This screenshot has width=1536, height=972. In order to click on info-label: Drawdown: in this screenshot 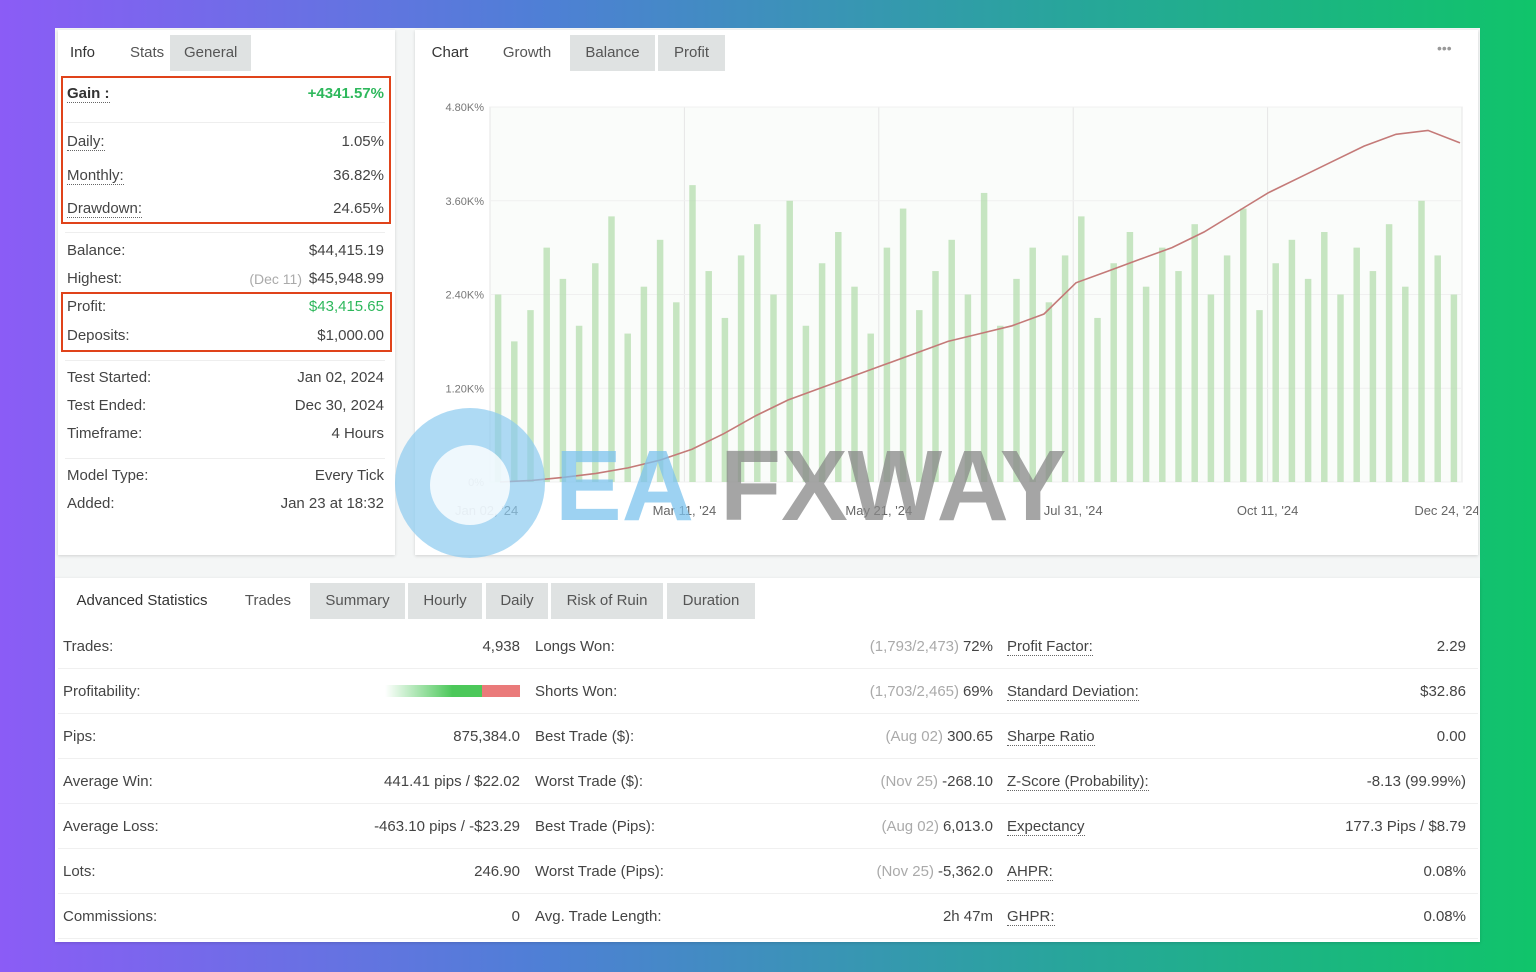, I will do `click(105, 209)`.